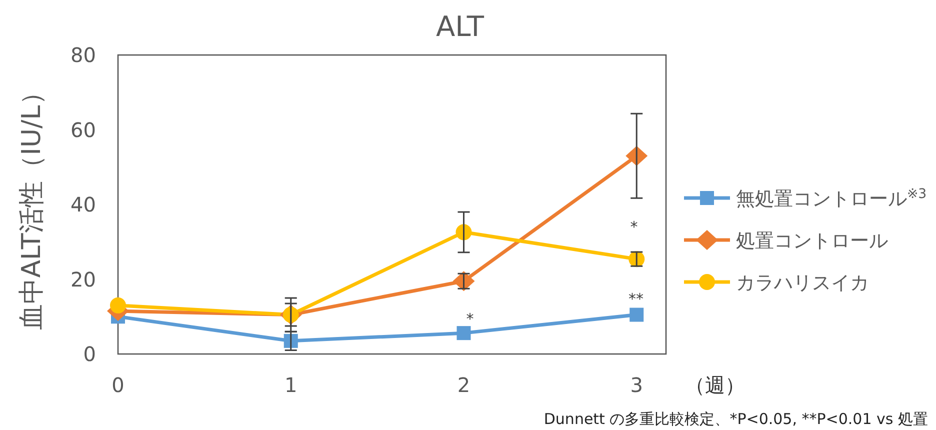  I want to click on y-tick-label: 20, so click(83, 279).